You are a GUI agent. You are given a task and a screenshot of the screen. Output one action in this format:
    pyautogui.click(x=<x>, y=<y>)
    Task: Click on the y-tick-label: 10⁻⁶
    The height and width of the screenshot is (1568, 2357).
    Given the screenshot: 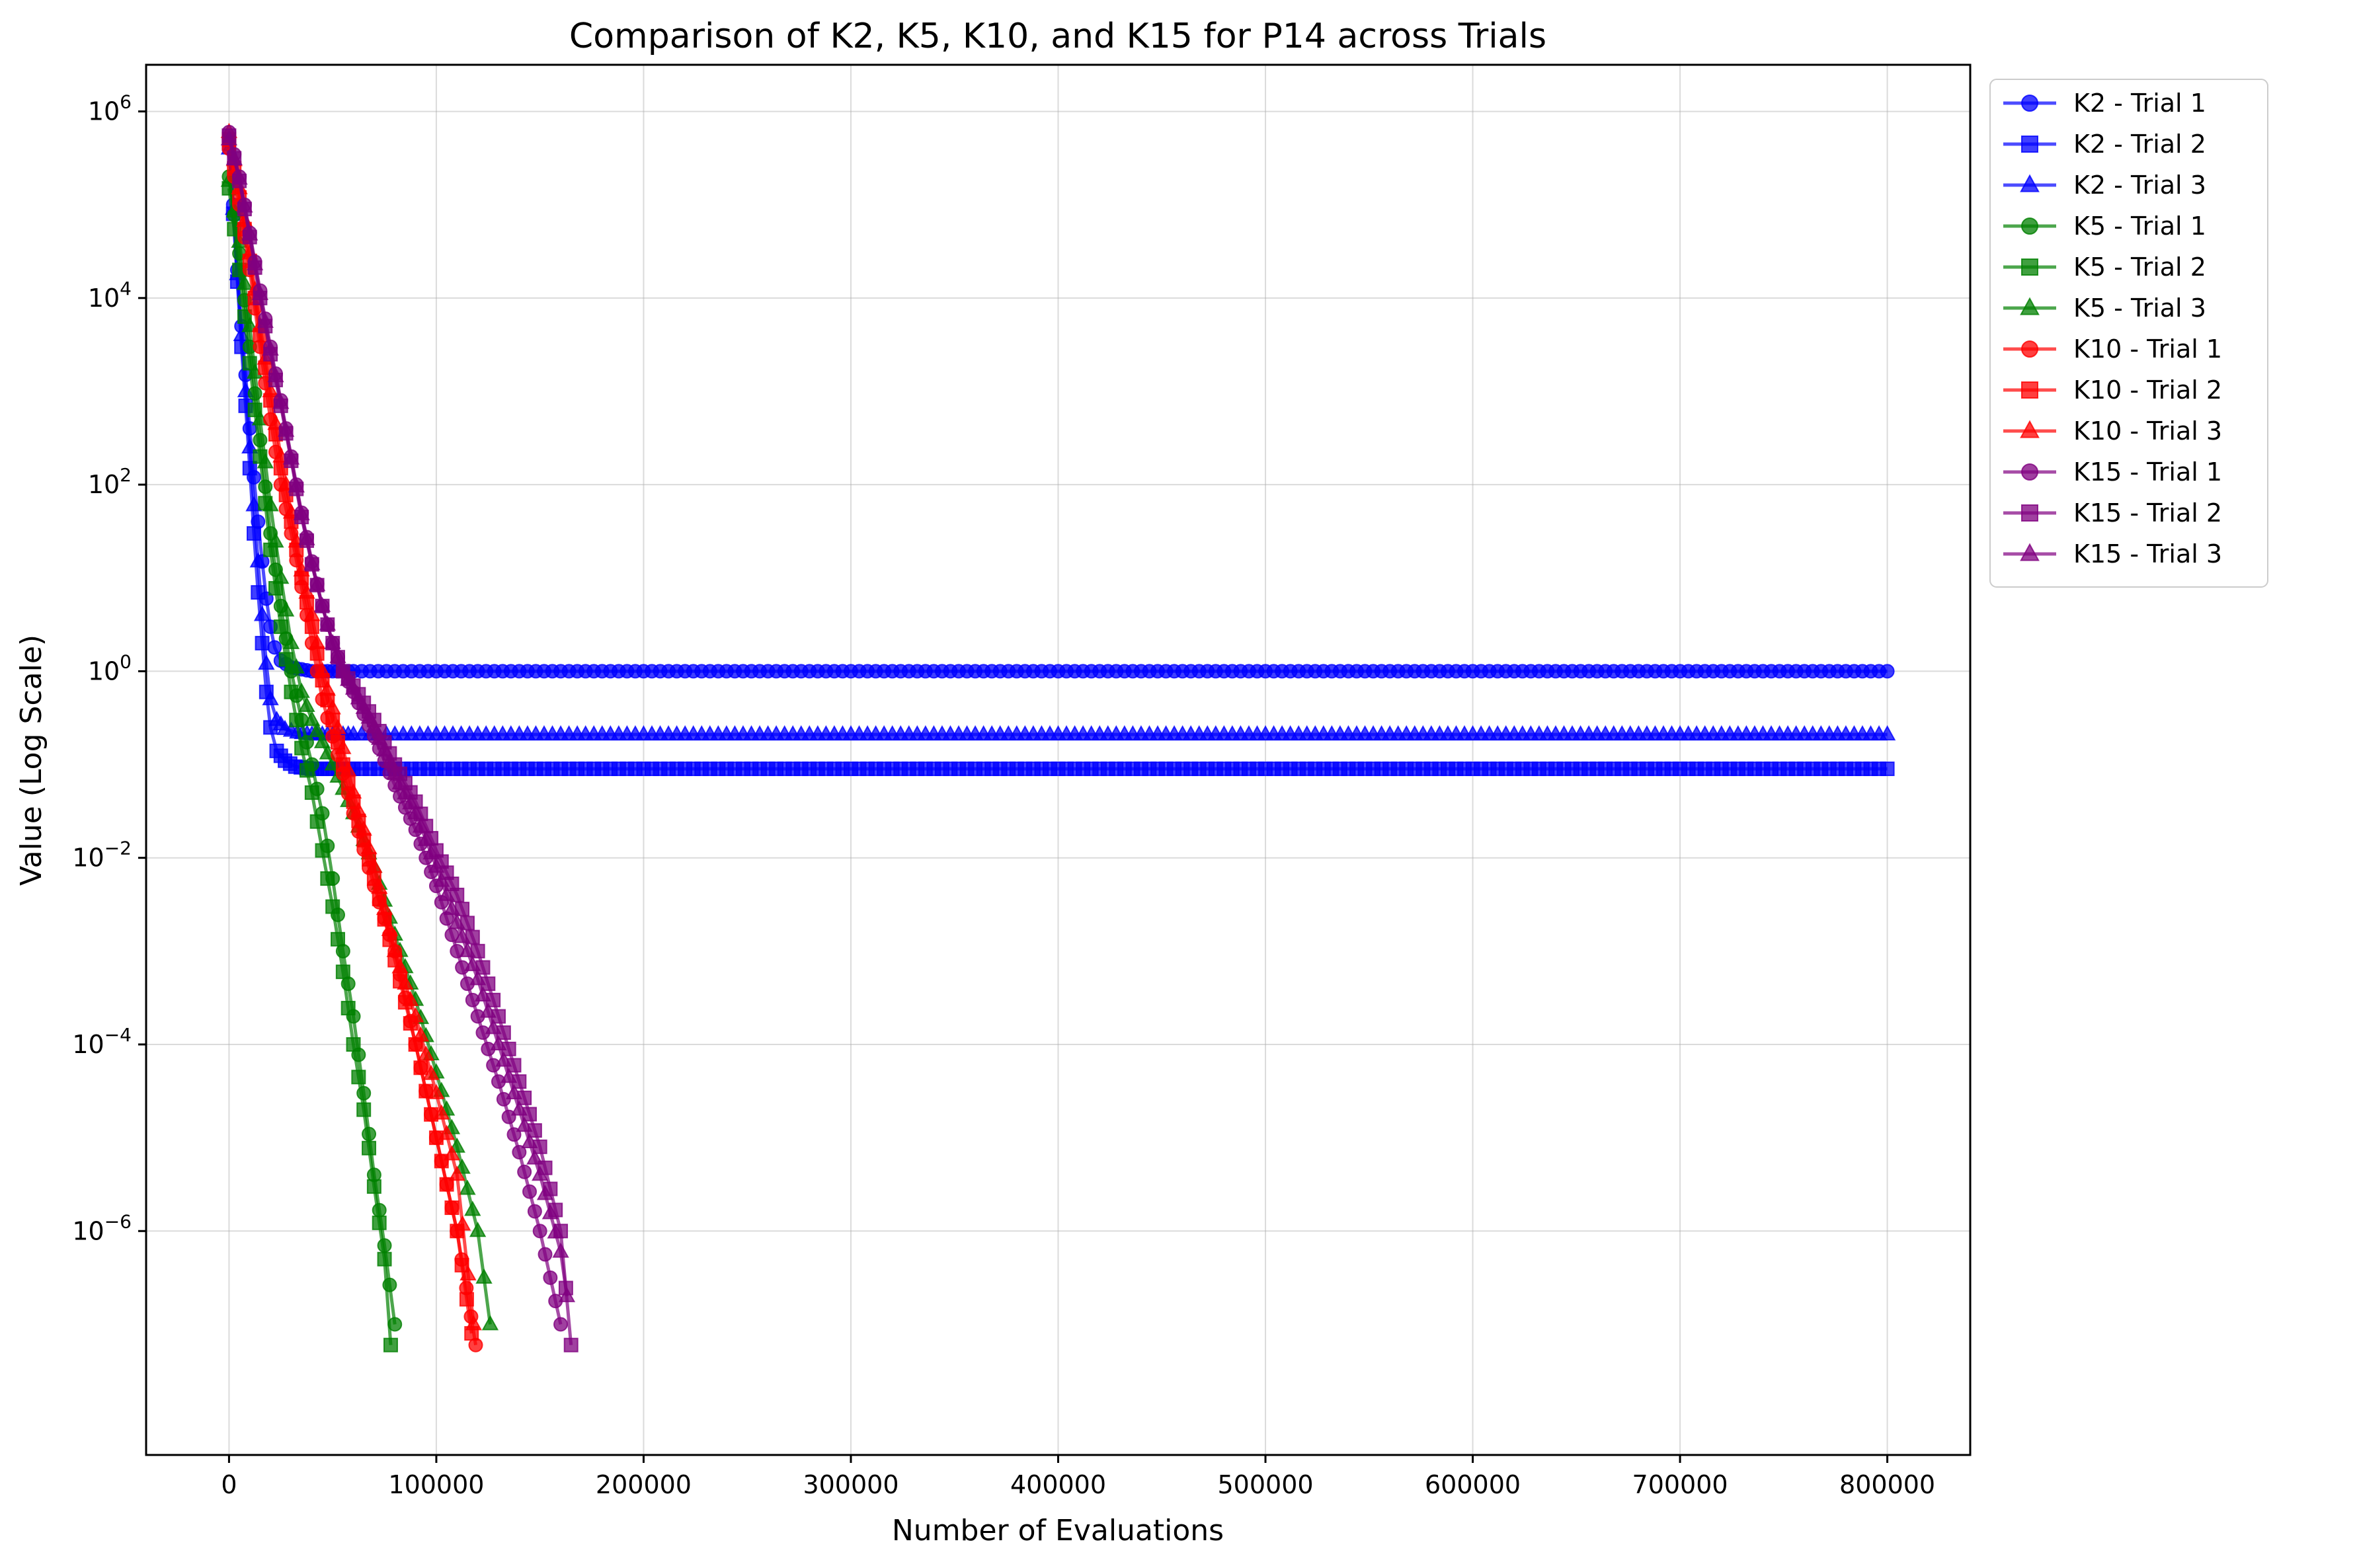 What is the action you would take?
    pyautogui.click(x=102, y=1227)
    